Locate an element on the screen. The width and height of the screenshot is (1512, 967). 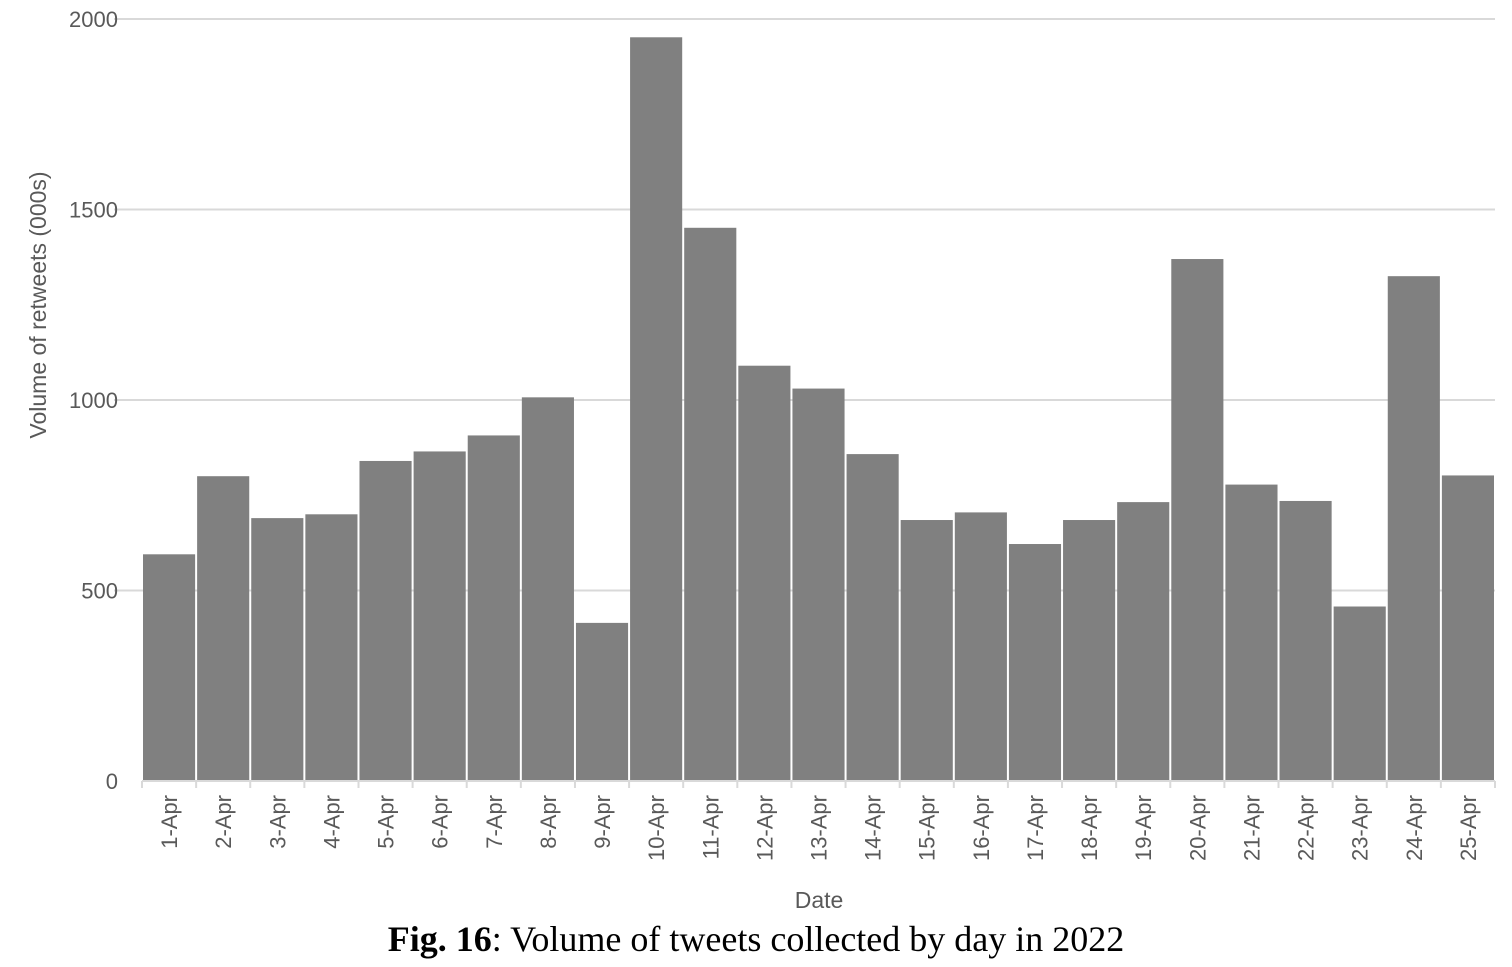
x-tick-label: 15-Apr is located at coordinates (927, 828).